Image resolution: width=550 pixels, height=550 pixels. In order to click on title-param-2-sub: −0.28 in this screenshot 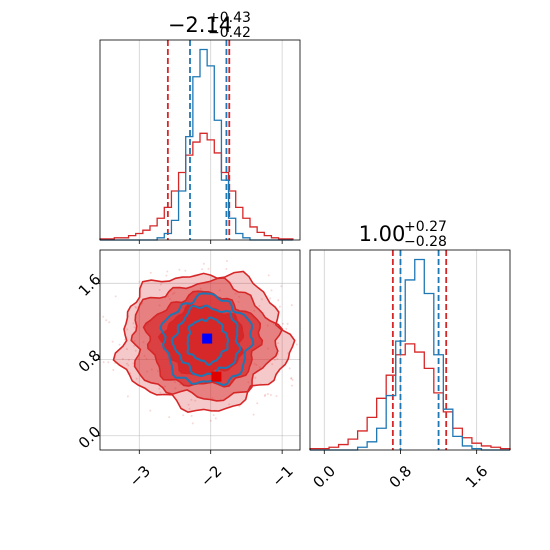, I will do `click(425, 242)`.